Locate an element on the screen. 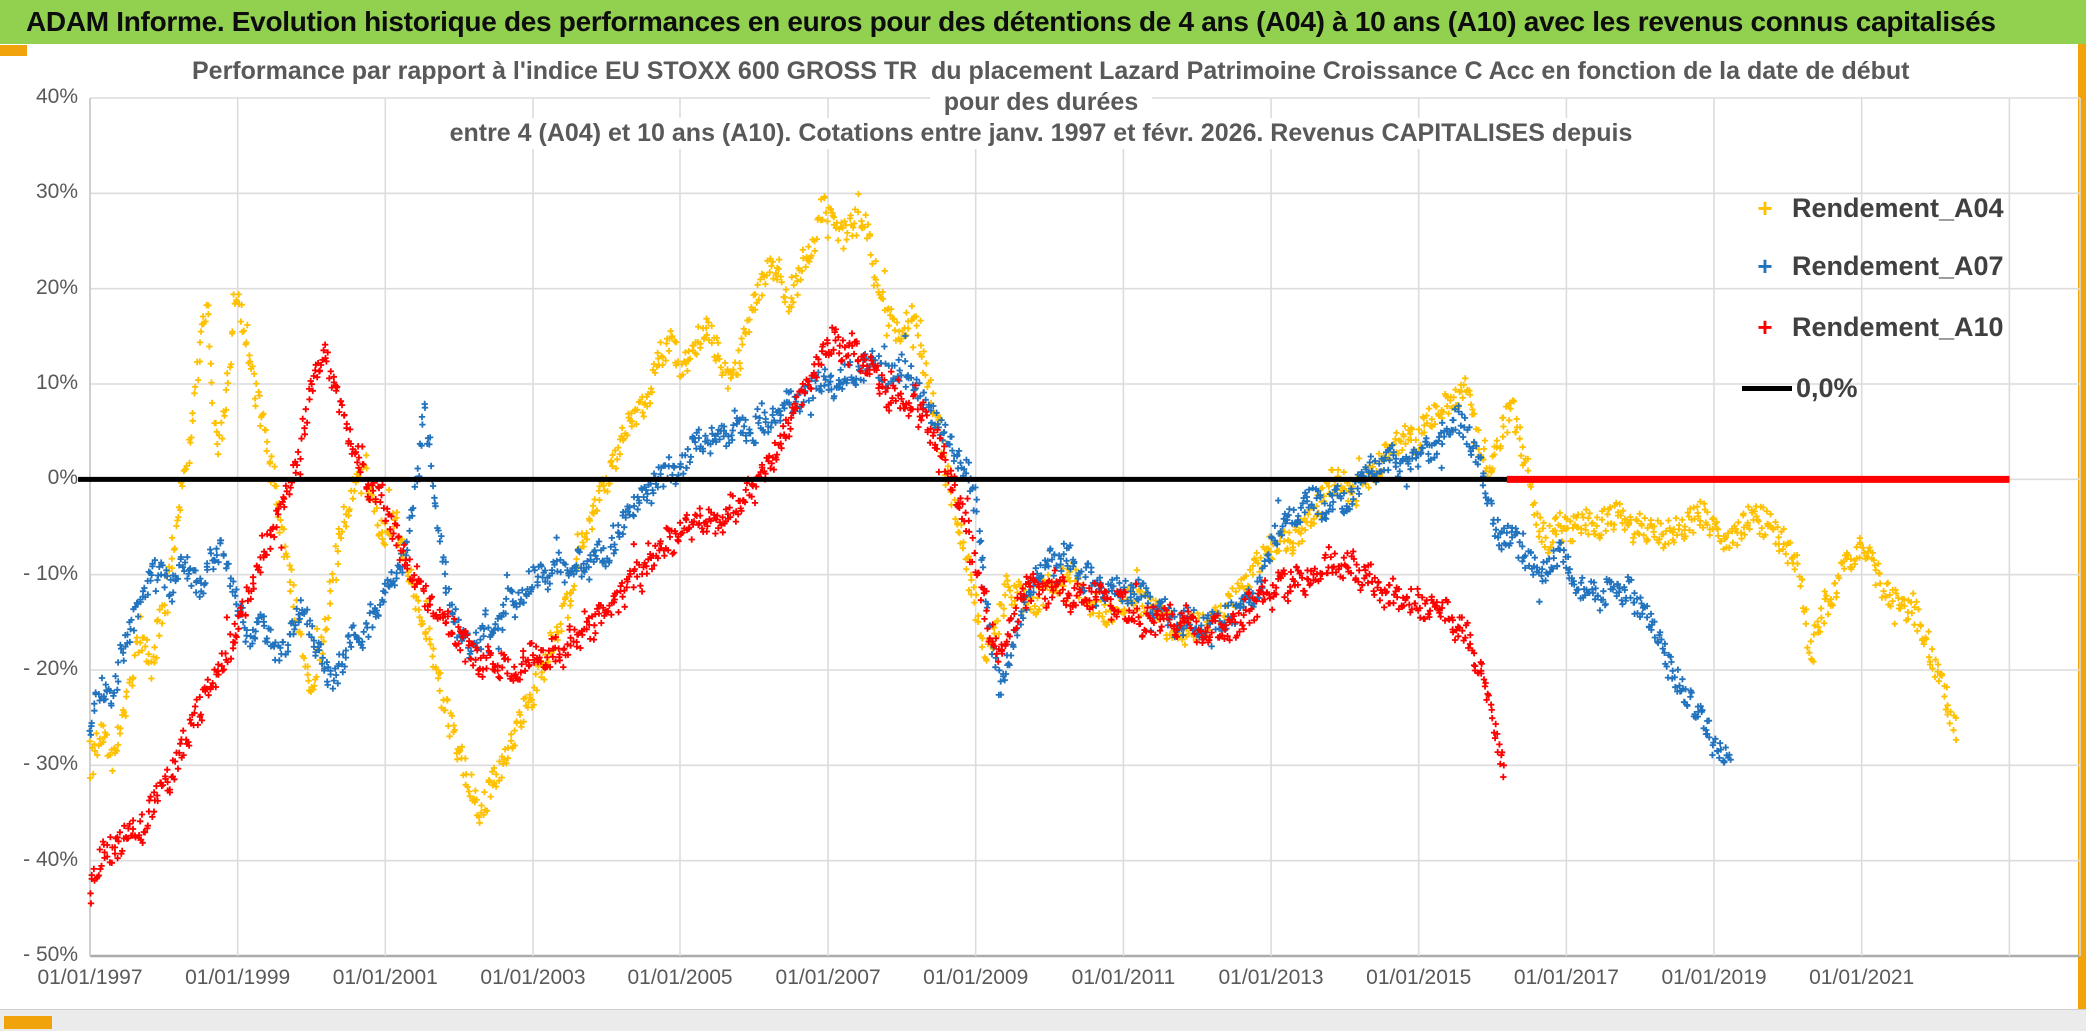 This screenshot has height=1031, width=2086. legend-label: Rendement_A07 is located at coordinates (1898, 265).